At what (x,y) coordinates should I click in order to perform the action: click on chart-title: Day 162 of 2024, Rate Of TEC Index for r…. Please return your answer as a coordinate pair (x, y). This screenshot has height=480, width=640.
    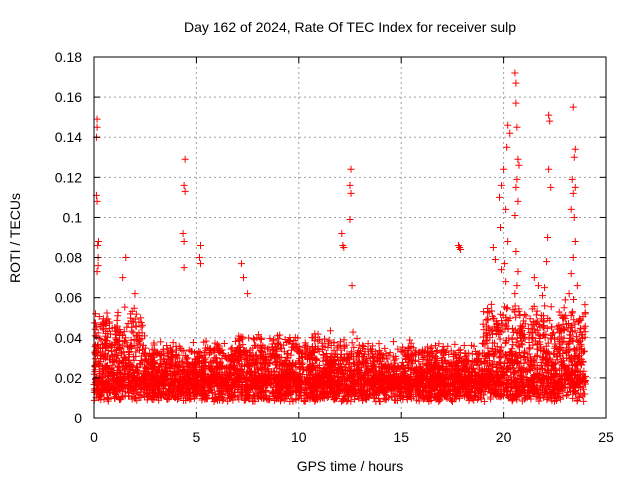
    Looking at the image, I should click on (350, 27).